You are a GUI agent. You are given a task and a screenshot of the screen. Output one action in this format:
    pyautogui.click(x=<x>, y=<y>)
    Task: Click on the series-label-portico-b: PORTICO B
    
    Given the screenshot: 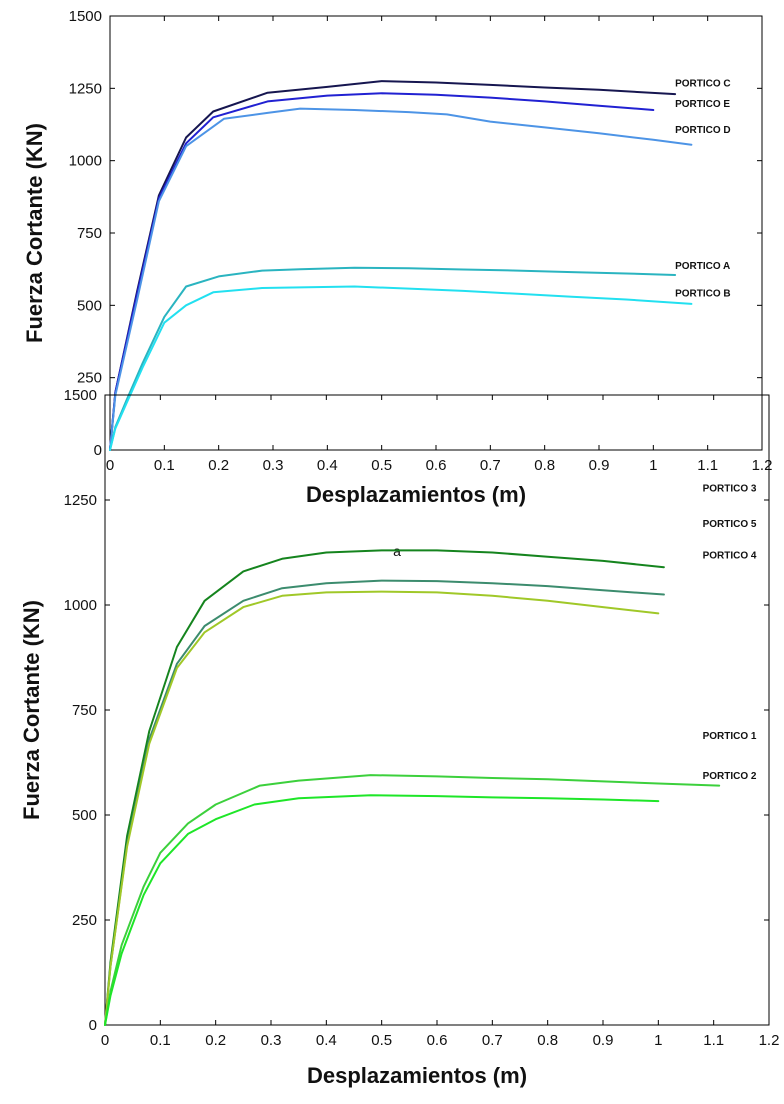 What is the action you would take?
    pyautogui.click(x=703, y=293)
    